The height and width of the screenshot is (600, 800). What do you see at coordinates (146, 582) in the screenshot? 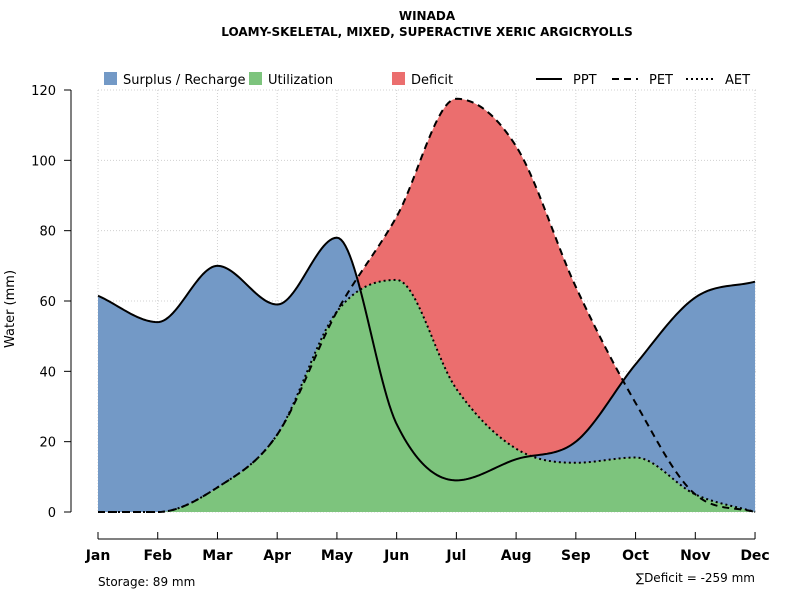
I see `storage-label: Storage: 89 mm` at bounding box center [146, 582].